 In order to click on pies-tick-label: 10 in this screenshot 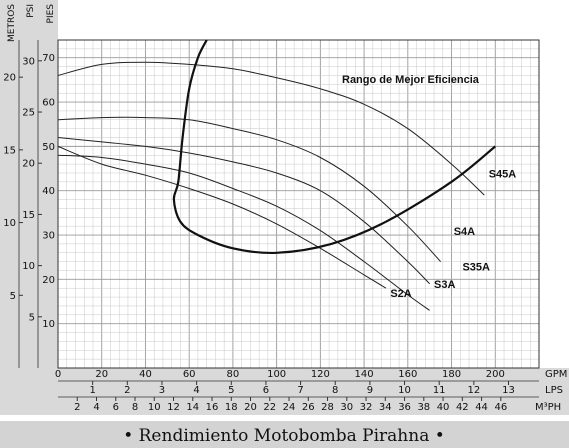, I will do `click(48, 324)`.